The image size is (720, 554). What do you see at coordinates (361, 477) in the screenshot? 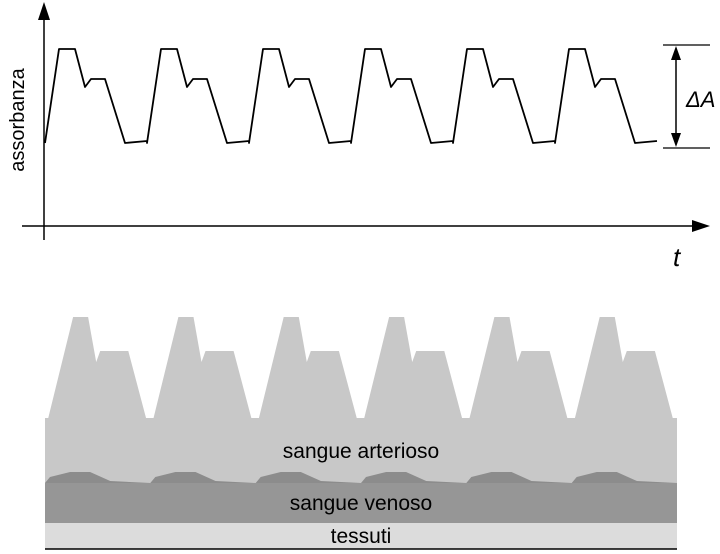
I see `venous-bumps` at bounding box center [361, 477].